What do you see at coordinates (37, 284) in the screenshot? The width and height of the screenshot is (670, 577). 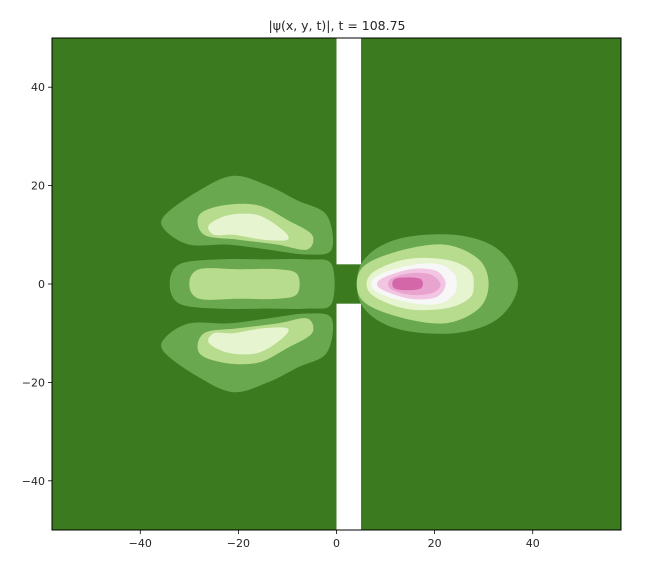 I see `y-axis: −40 −20 0 20 40` at bounding box center [37, 284].